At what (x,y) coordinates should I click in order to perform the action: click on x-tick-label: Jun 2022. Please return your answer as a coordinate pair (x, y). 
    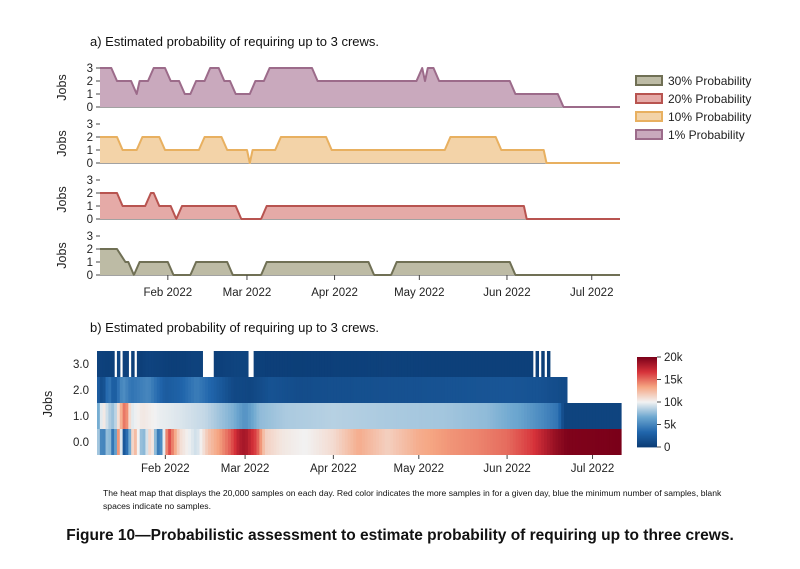
    Looking at the image, I should click on (506, 293).